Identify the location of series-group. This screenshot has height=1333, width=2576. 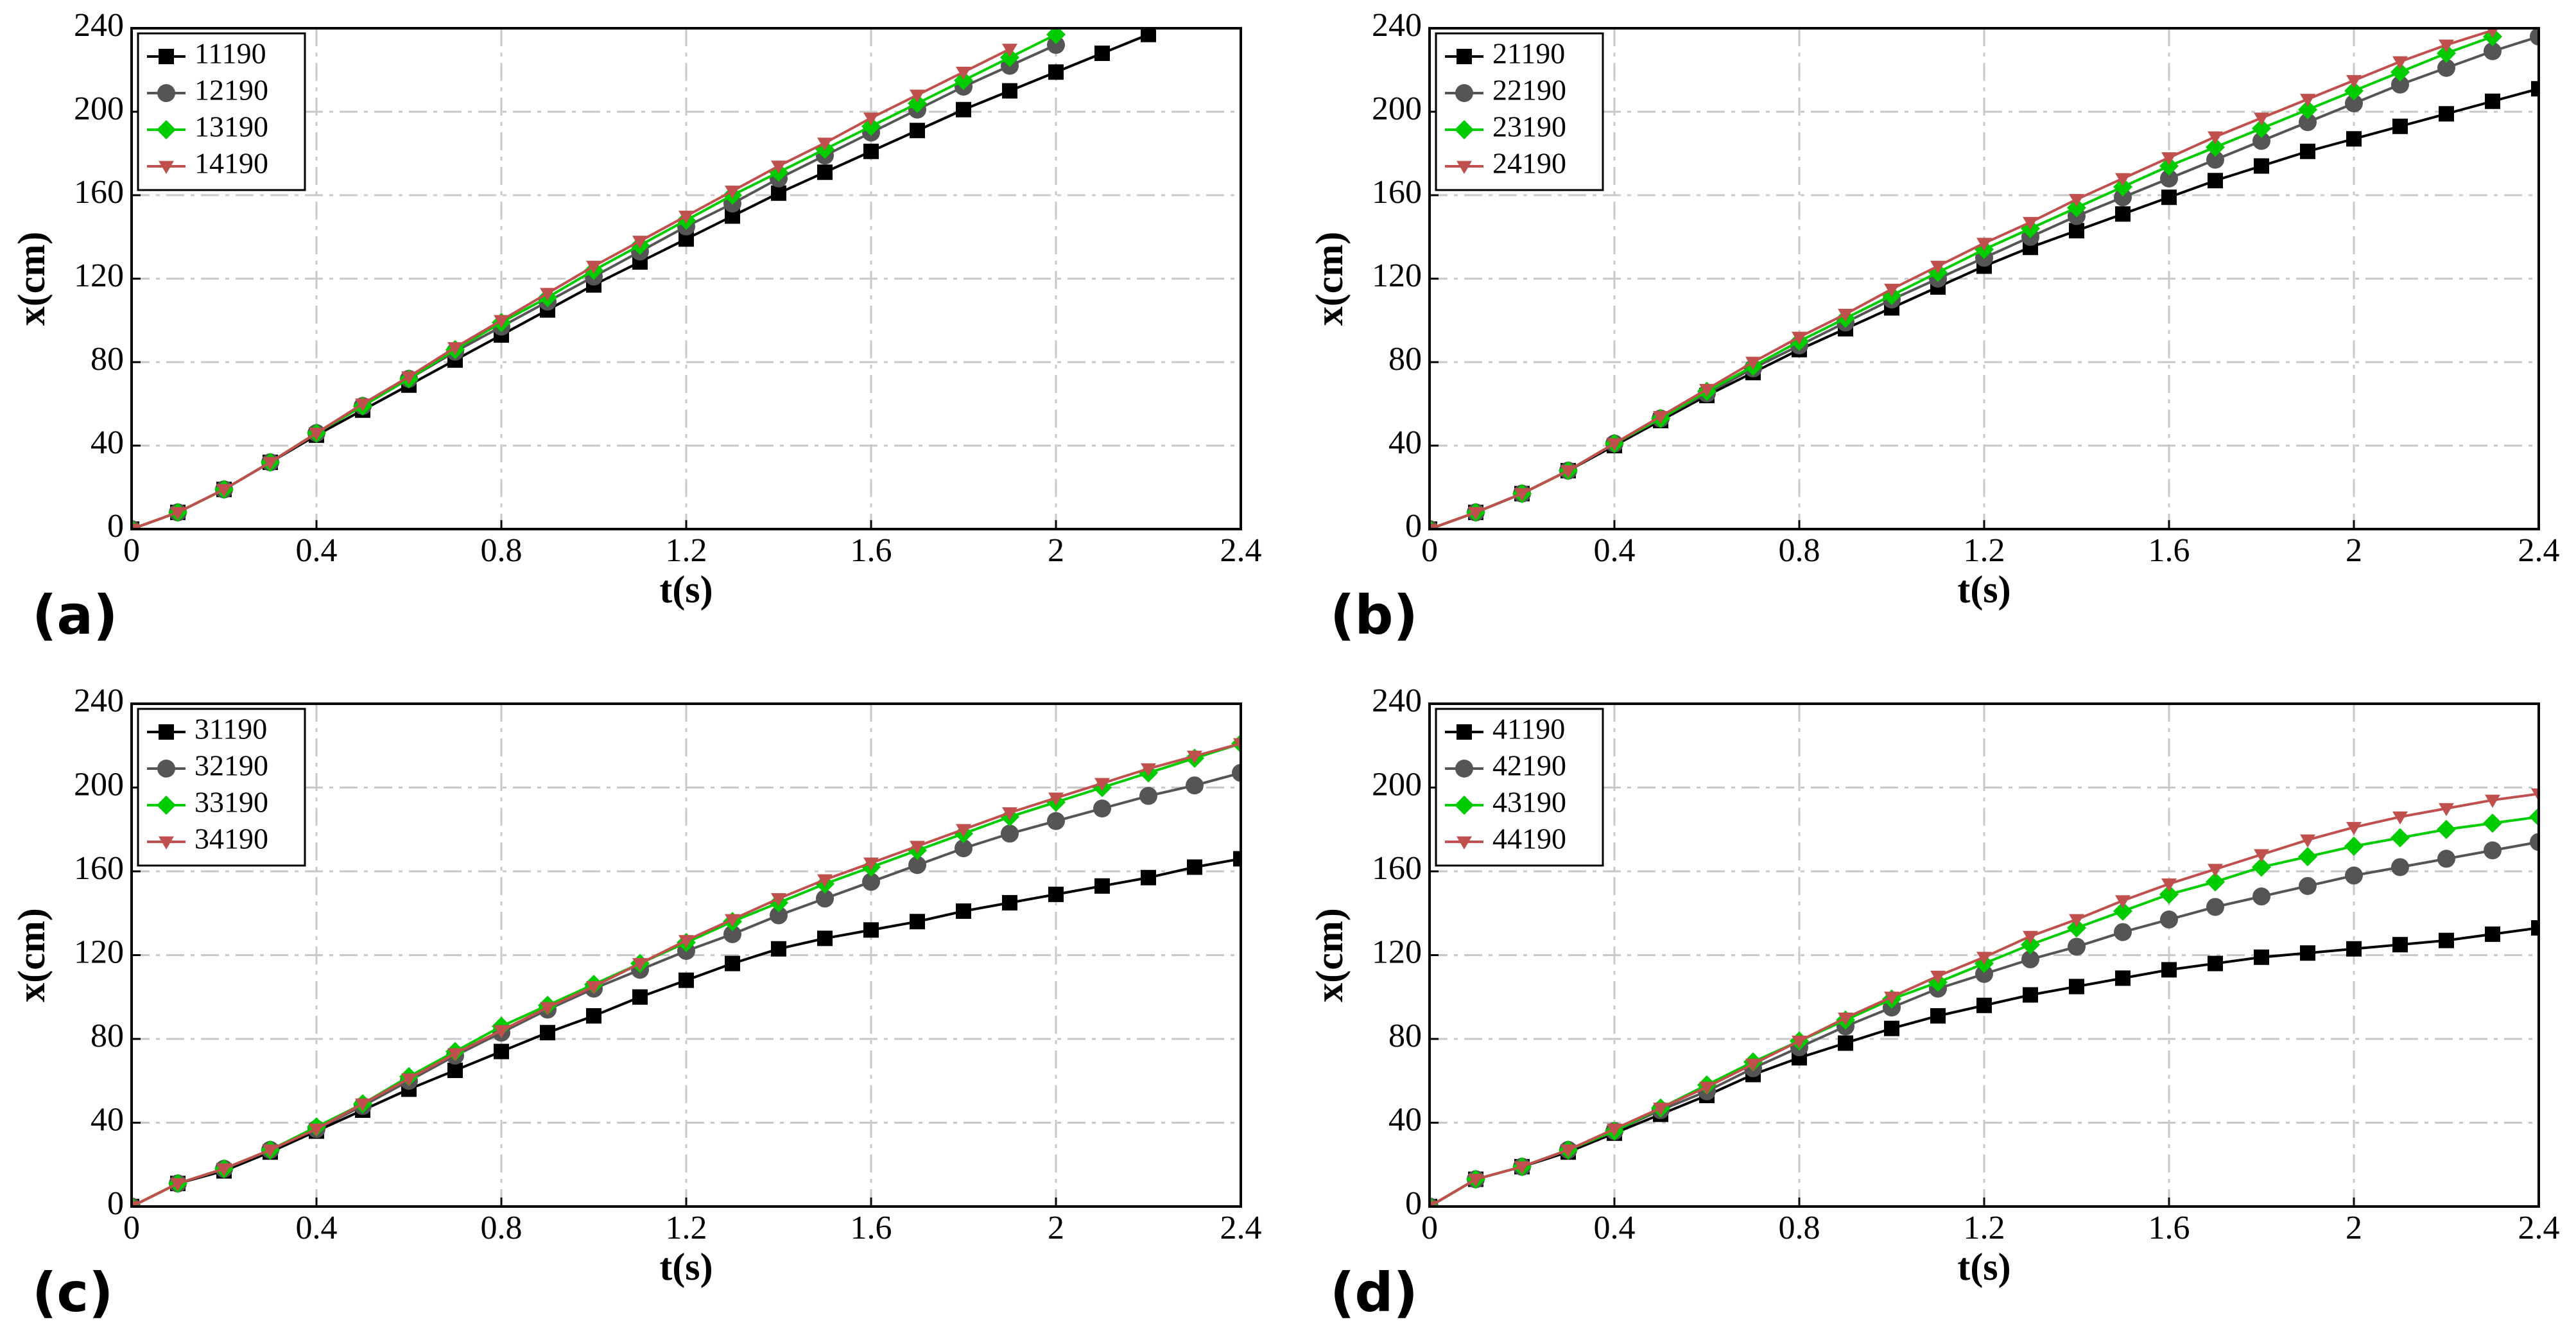
(1985, 998).